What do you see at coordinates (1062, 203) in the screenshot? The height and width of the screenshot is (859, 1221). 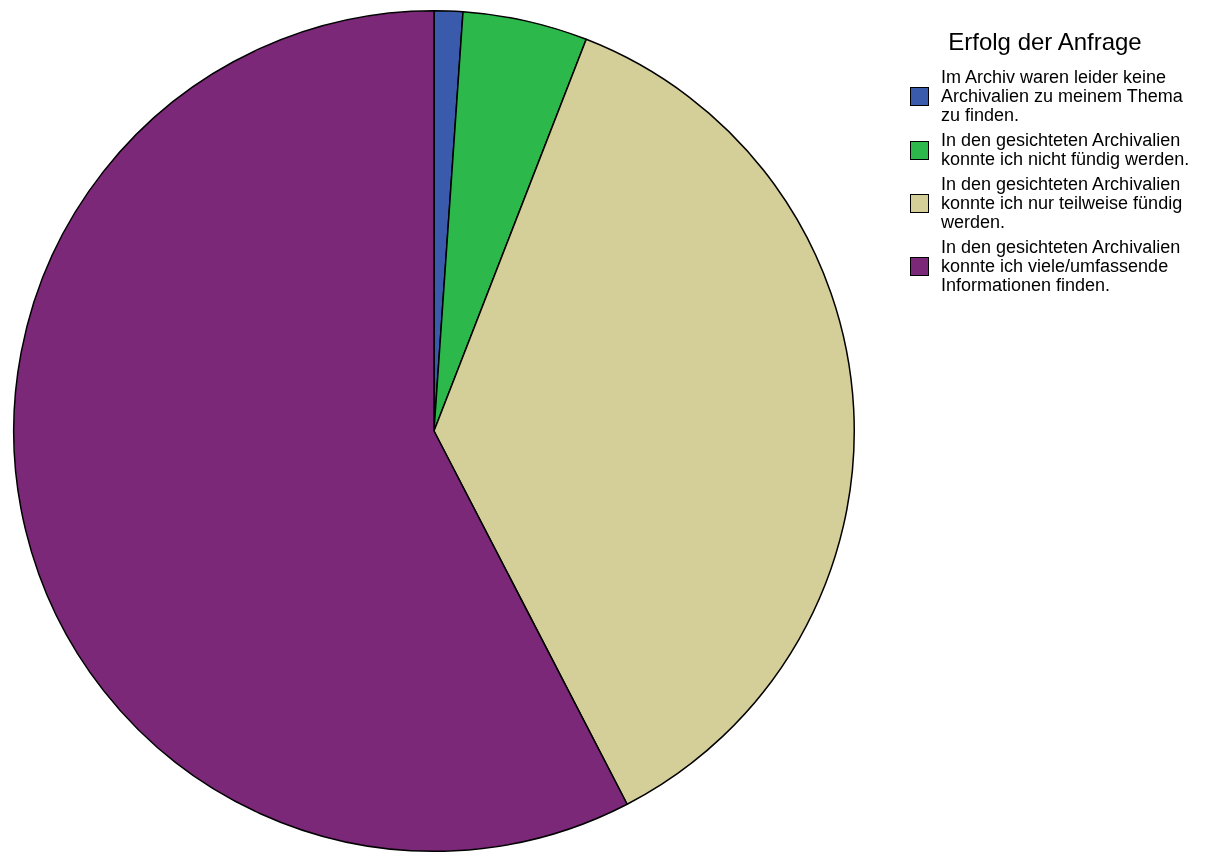 I see `legend-label: In den gesichteten Archivalien konnte ich nur teilweise fündig werden.` at bounding box center [1062, 203].